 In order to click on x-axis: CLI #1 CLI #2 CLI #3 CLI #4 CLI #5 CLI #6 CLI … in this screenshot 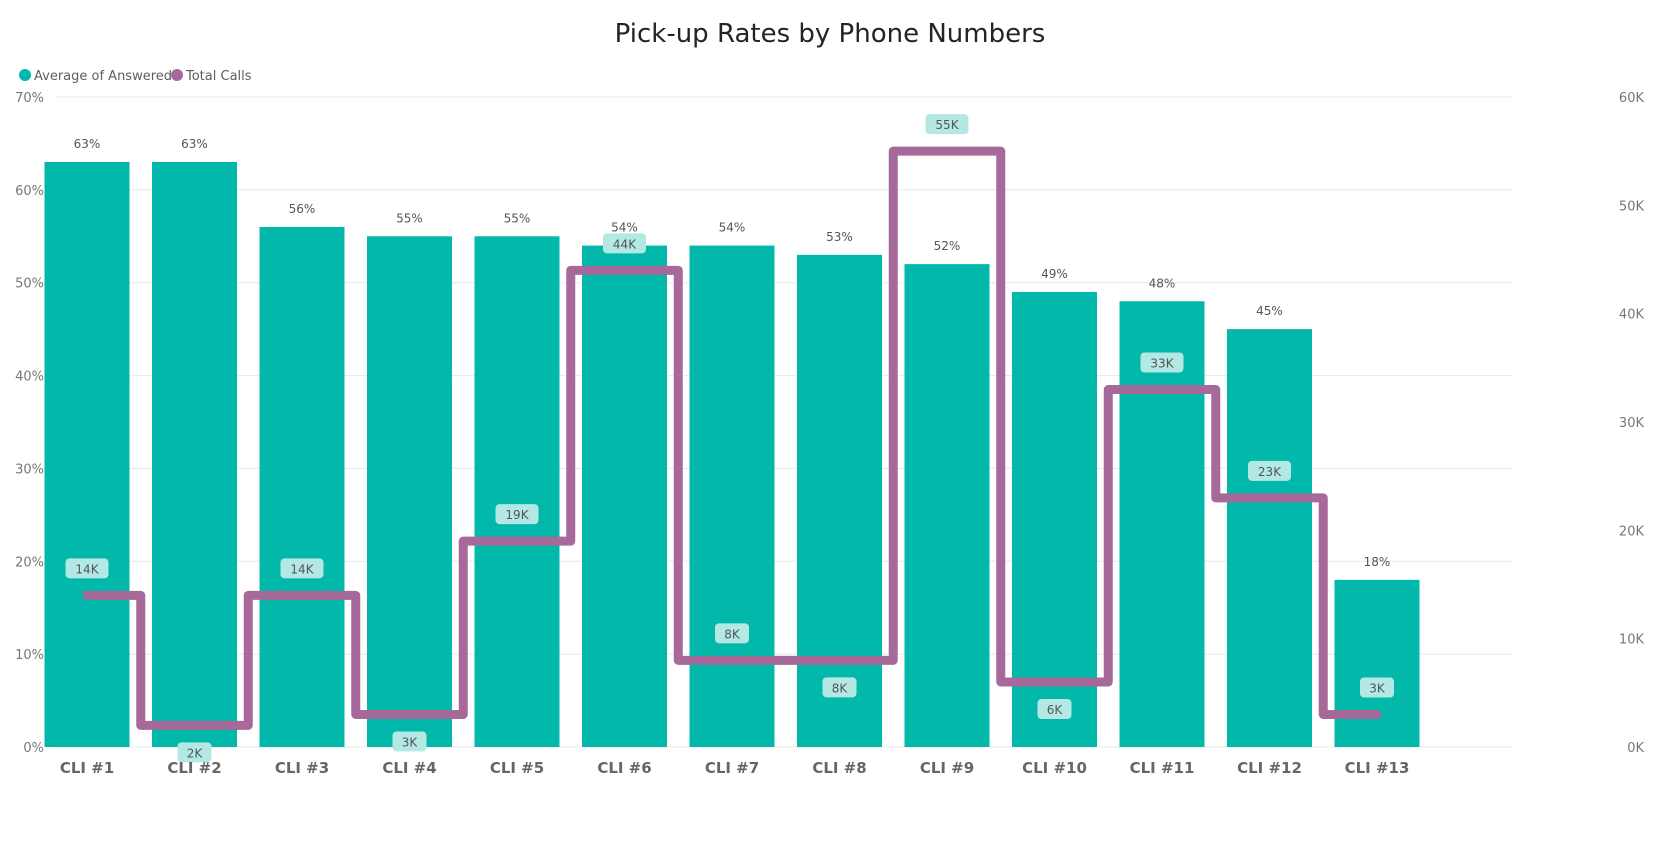, I will do `click(735, 768)`.